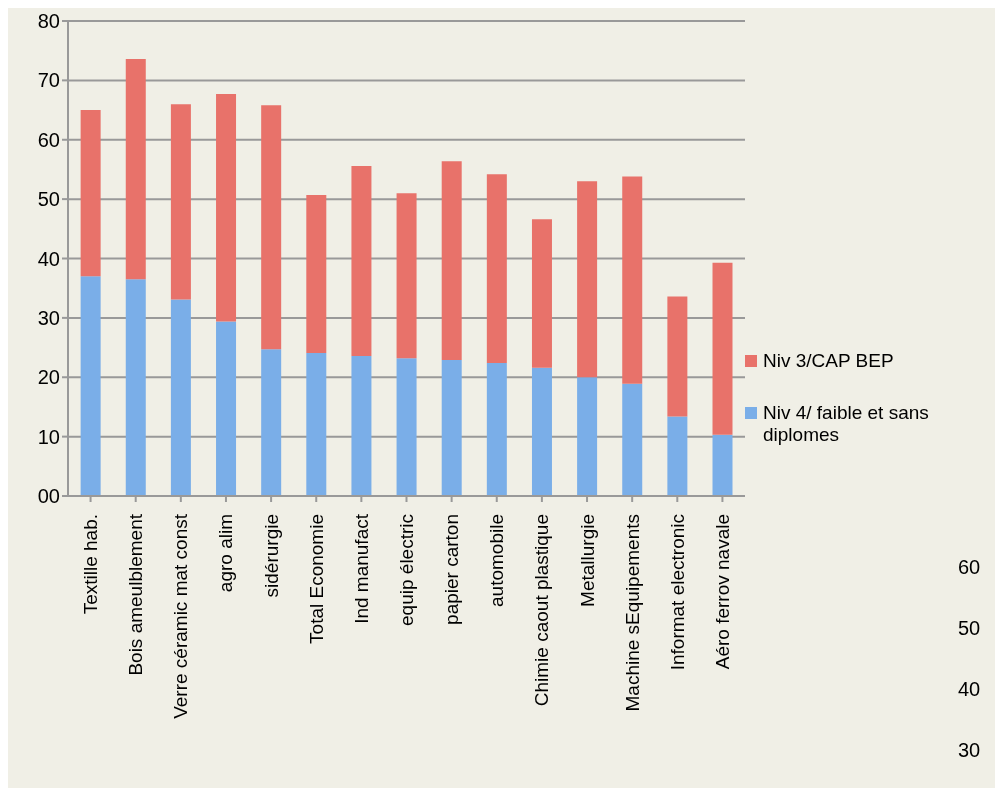  Describe the element at coordinates (48, 436) in the screenshot. I see `y-tick-label: 10` at that location.